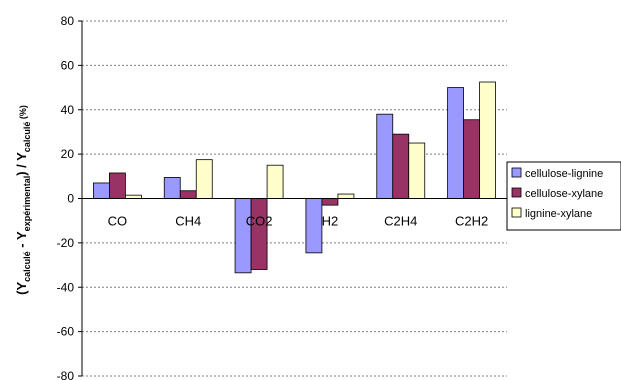 The image size is (621, 380). Describe the element at coordinates (243, 236) in the screenshot. I see `bar-cellulose-lignine-CO2` at that location.